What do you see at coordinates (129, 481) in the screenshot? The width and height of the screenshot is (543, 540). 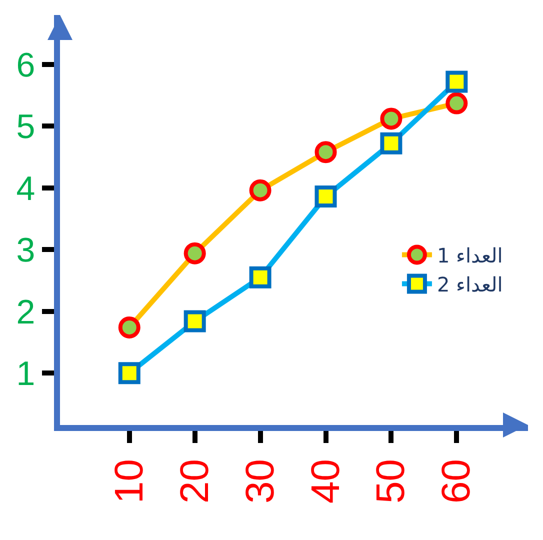 I see `x-tick-label: 10` at bounding box center [129, 481].